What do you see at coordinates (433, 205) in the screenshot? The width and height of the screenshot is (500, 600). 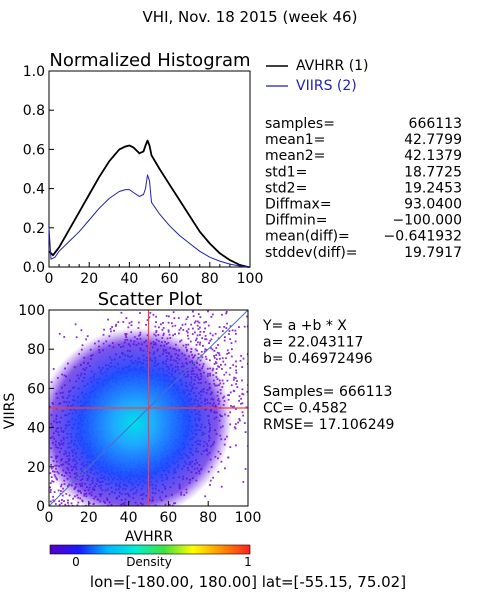 I see `stat-value: 93.0400` at bounding box center [433, 205].